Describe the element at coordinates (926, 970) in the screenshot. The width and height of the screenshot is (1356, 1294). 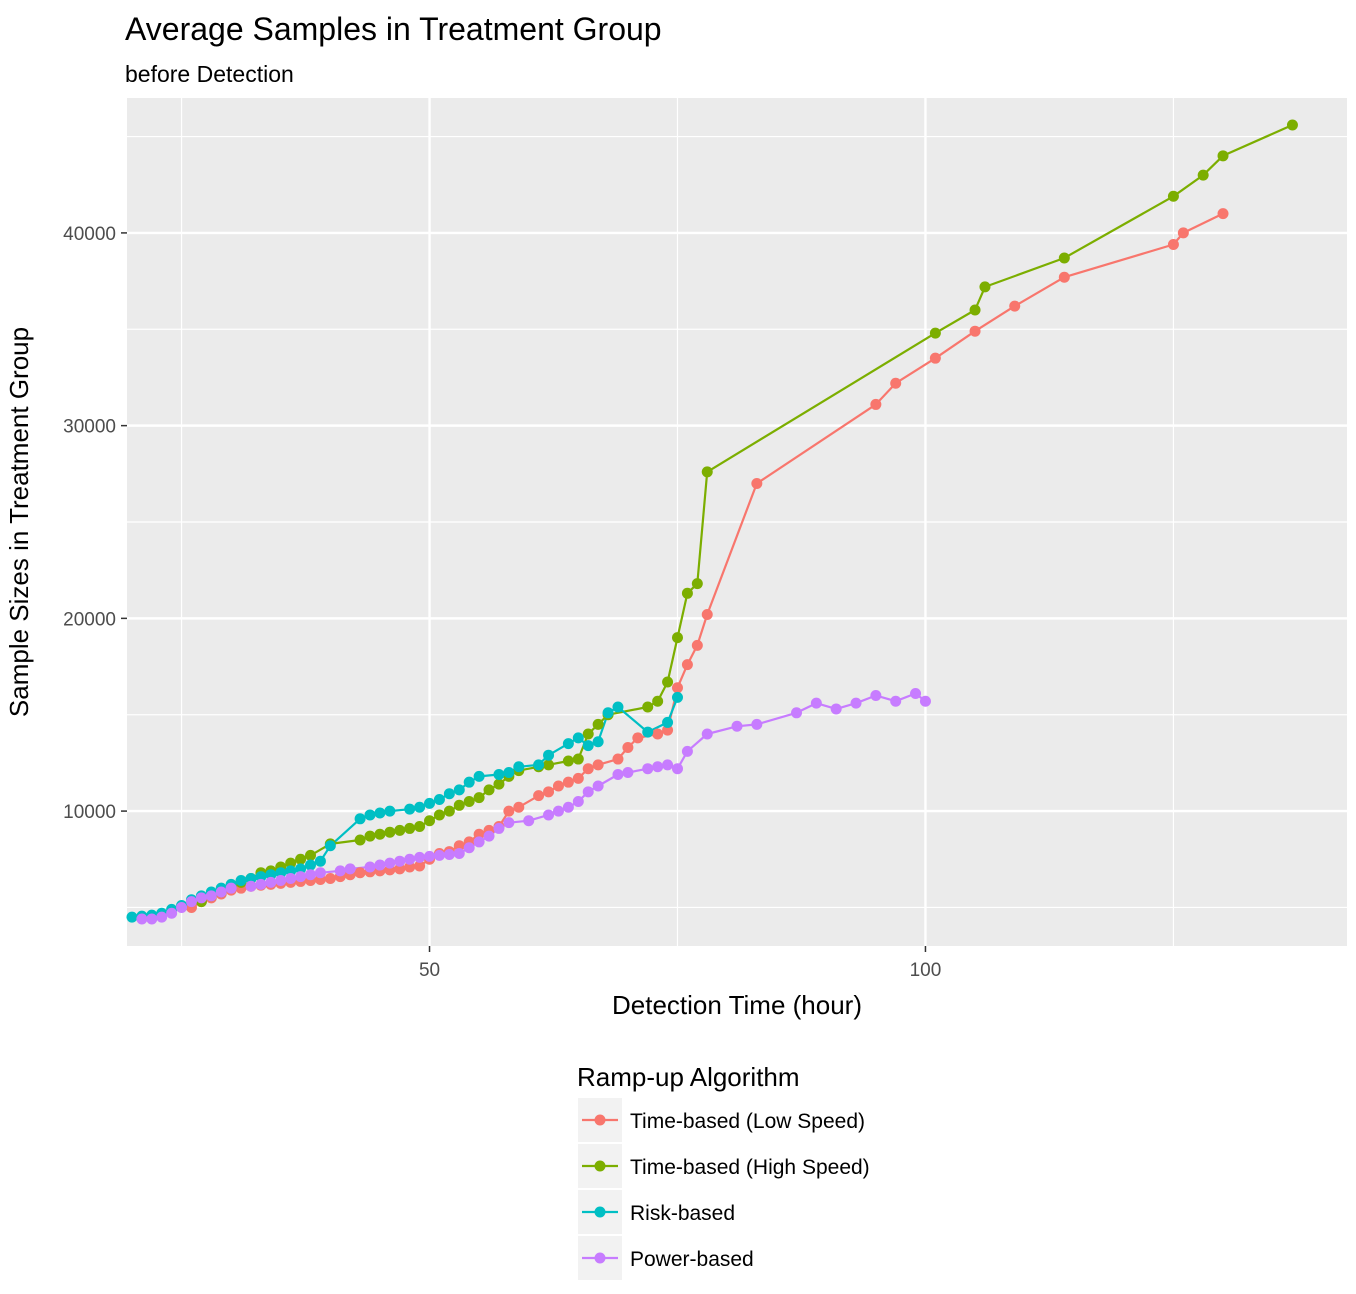
I see `x-tick-label: 100` at that location.